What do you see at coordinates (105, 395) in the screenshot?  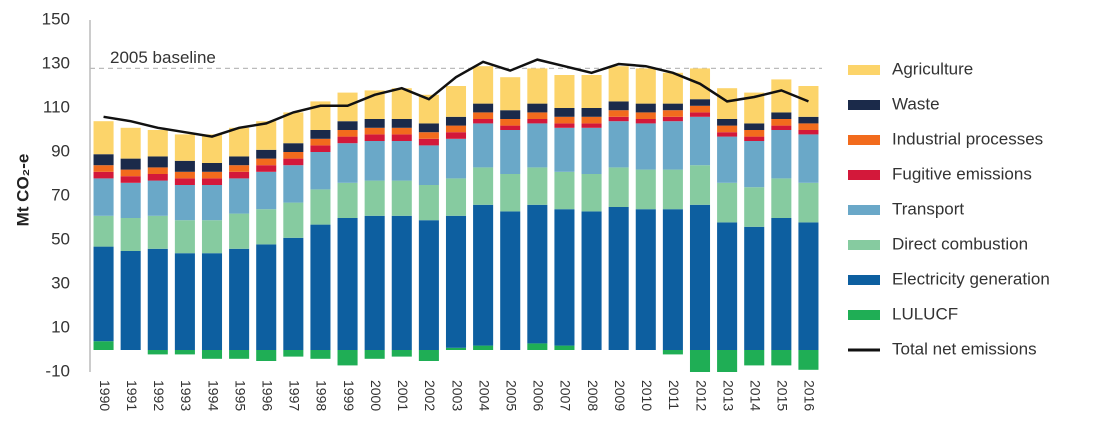 I see `x-tick-label: 1990` at bounding box center [105, 395].